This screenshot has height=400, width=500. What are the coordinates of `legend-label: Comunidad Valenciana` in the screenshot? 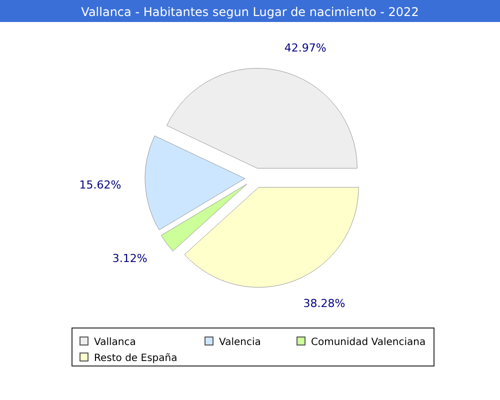 It's located at (368, 342).